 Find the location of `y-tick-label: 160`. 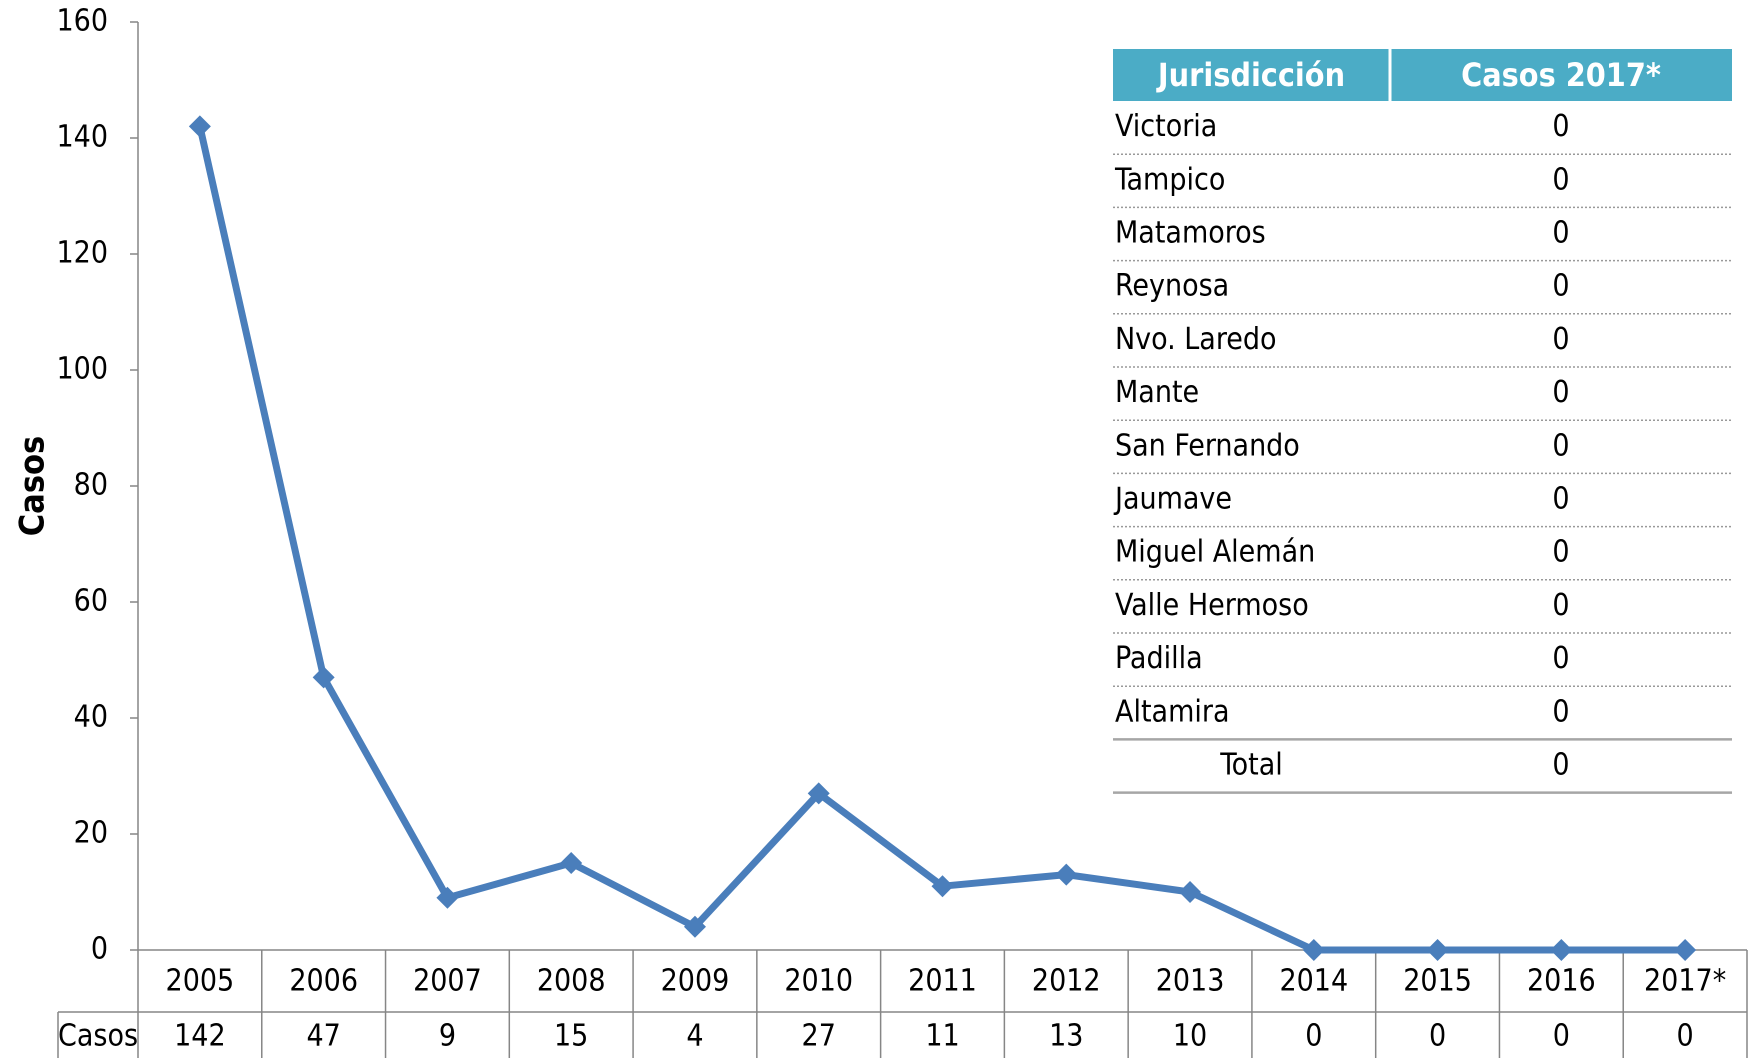

y-tick-label: 160 is located at coordinates (82, 21).